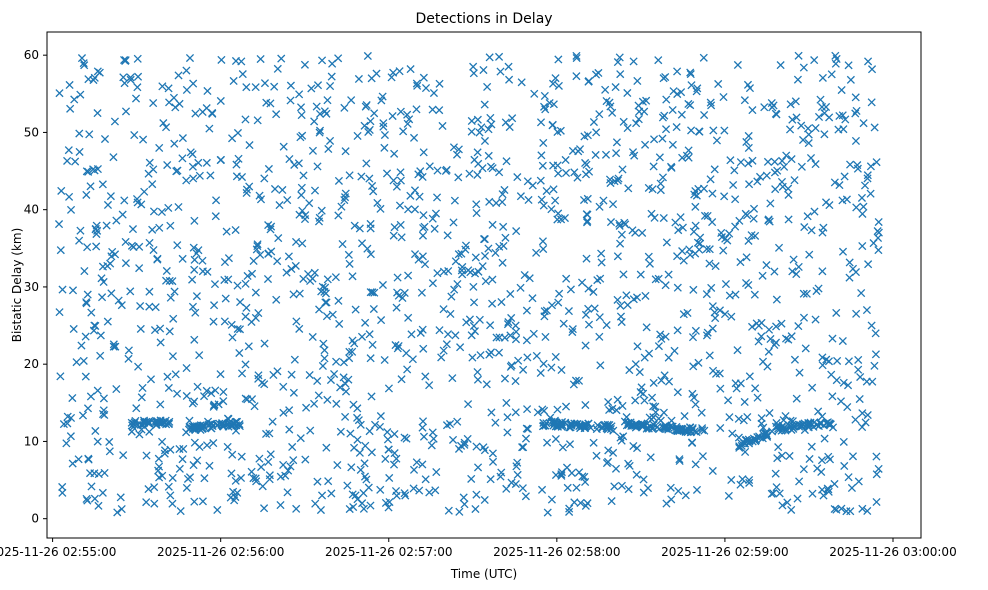  What do you see at coordinates (31, 441) in the screenshot?
I see `y-tick-label: 10` at bounding box center [31, 441].